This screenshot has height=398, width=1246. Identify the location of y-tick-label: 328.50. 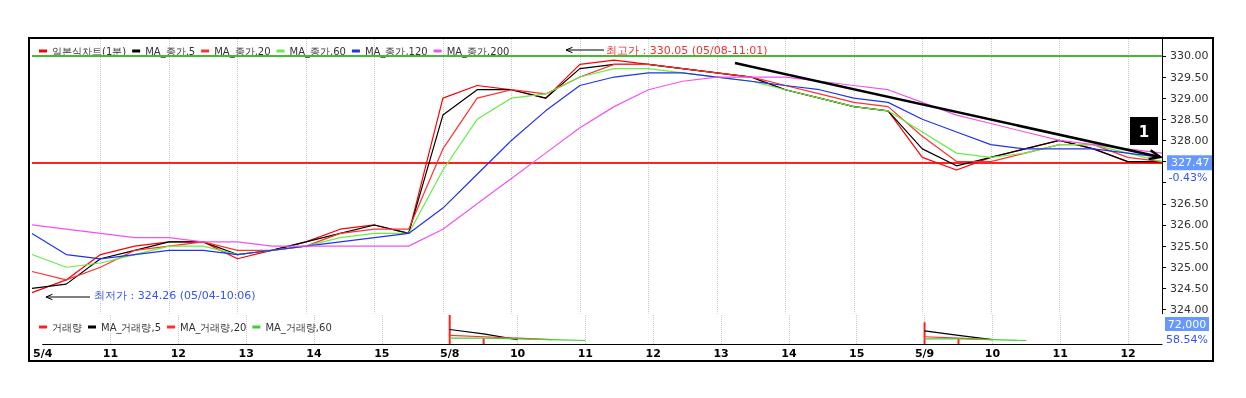
(1189, 119).